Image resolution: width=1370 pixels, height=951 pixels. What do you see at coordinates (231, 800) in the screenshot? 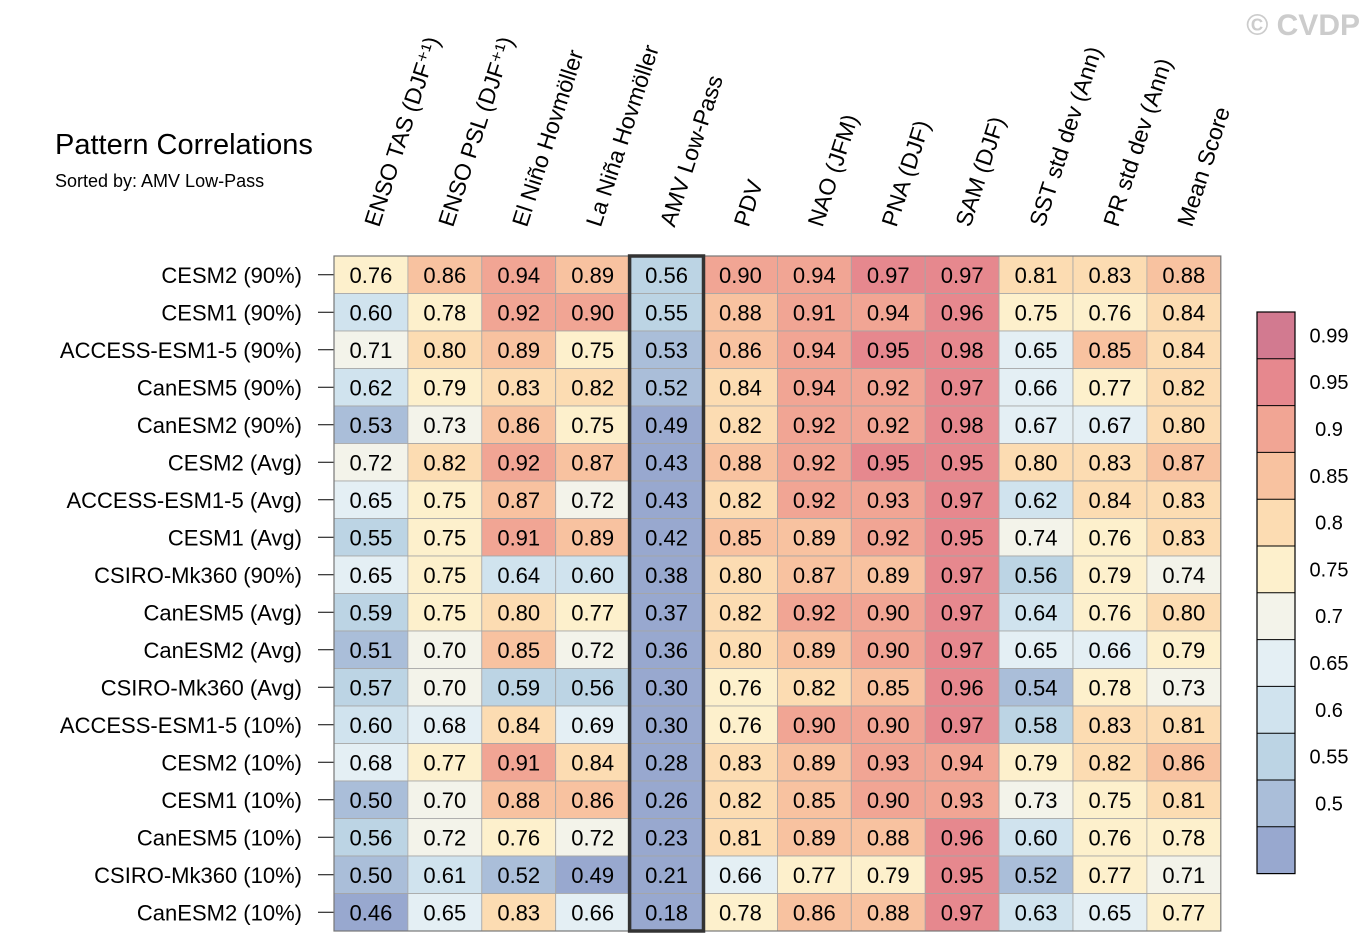
I see `row-label: CESM1 (10%)` at bounding box center [231, 800].